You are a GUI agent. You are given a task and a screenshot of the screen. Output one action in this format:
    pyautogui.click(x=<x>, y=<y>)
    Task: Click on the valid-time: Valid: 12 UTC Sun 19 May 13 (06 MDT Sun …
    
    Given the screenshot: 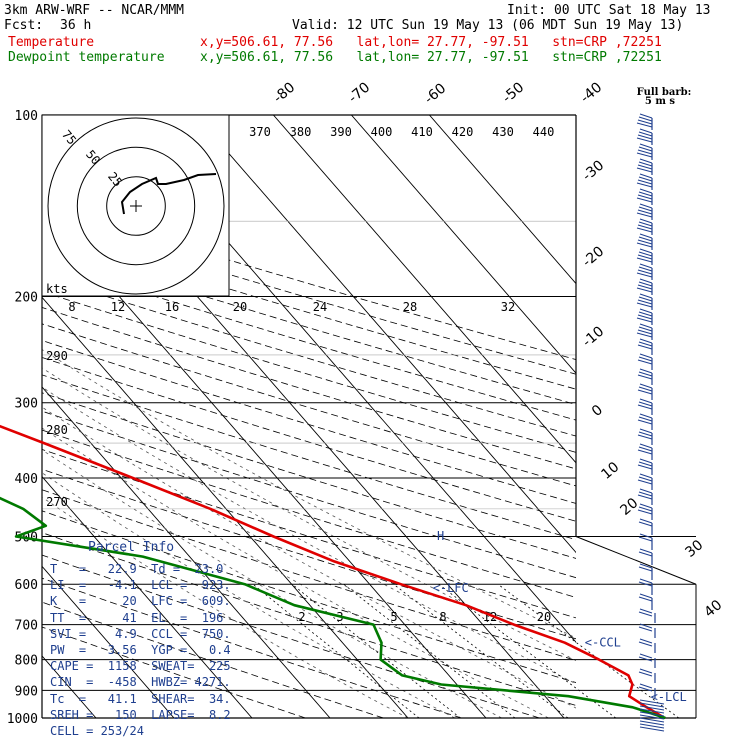 What is the action you would take?
    pyautogui.click(x=488, y=25)
    